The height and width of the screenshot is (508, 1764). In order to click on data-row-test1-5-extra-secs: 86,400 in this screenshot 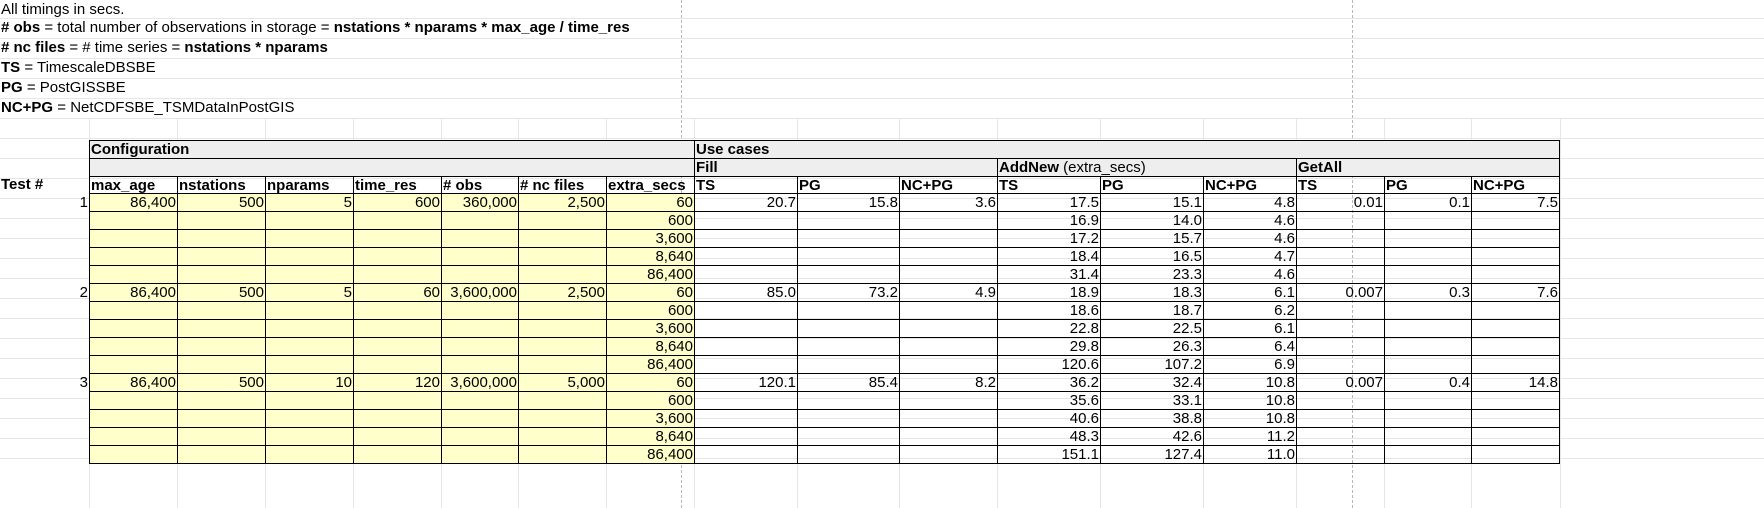, I will do `click(650, 275)`.